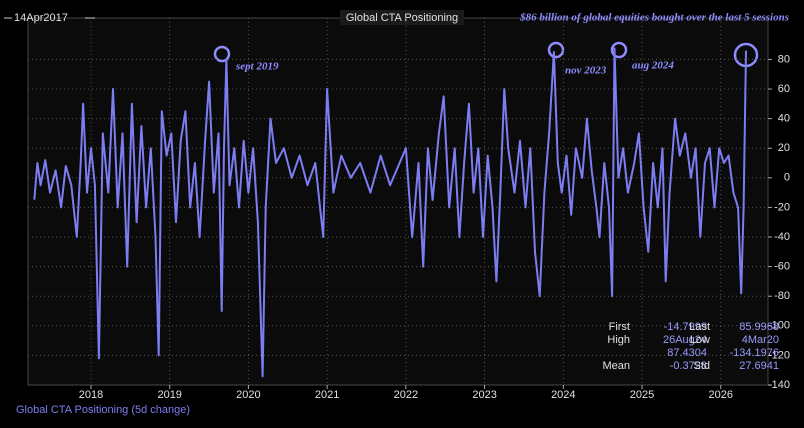 The height and width of the screenshot is (428, 804). I want to click on x-tick-label: 2018, so click(91, 395).